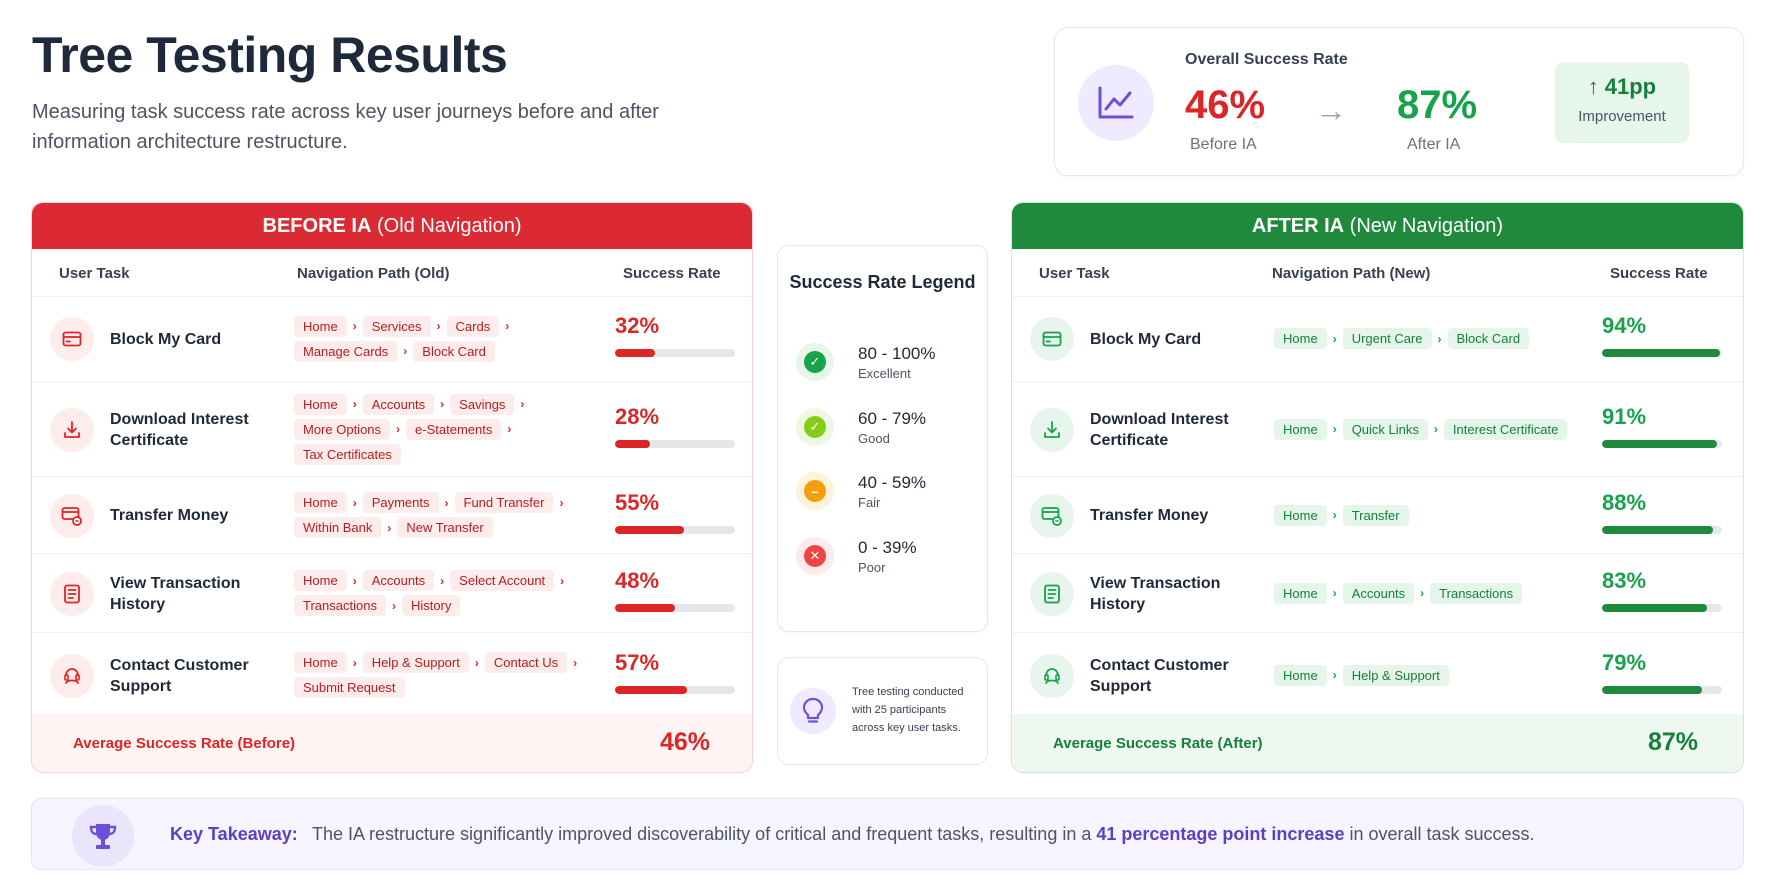  What do you see at coordinates (815, 427) in the screenshot?
I see `check-circle-icon: ✓` at bounding box center [815, 427].